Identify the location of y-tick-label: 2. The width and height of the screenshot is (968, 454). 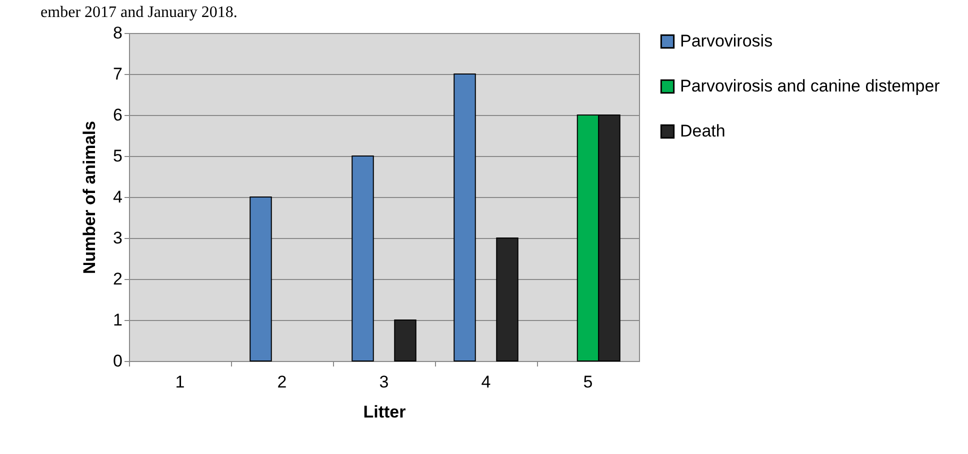
(117, 279).